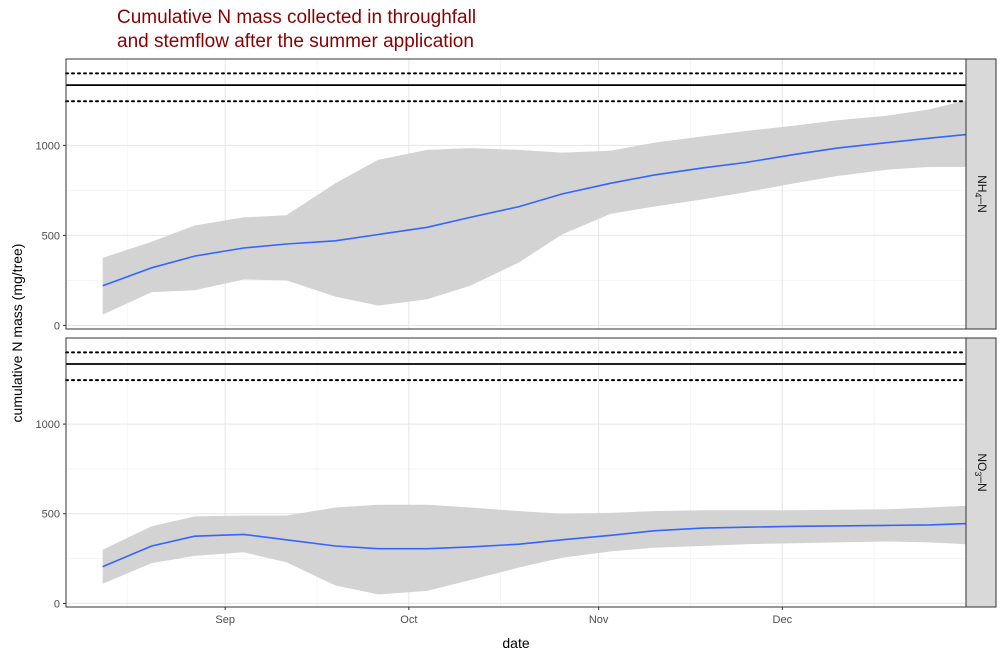  Describe the element at coordinates (978, 194) in the screenshot. I see `strip-label-subscript: 4` at that location.